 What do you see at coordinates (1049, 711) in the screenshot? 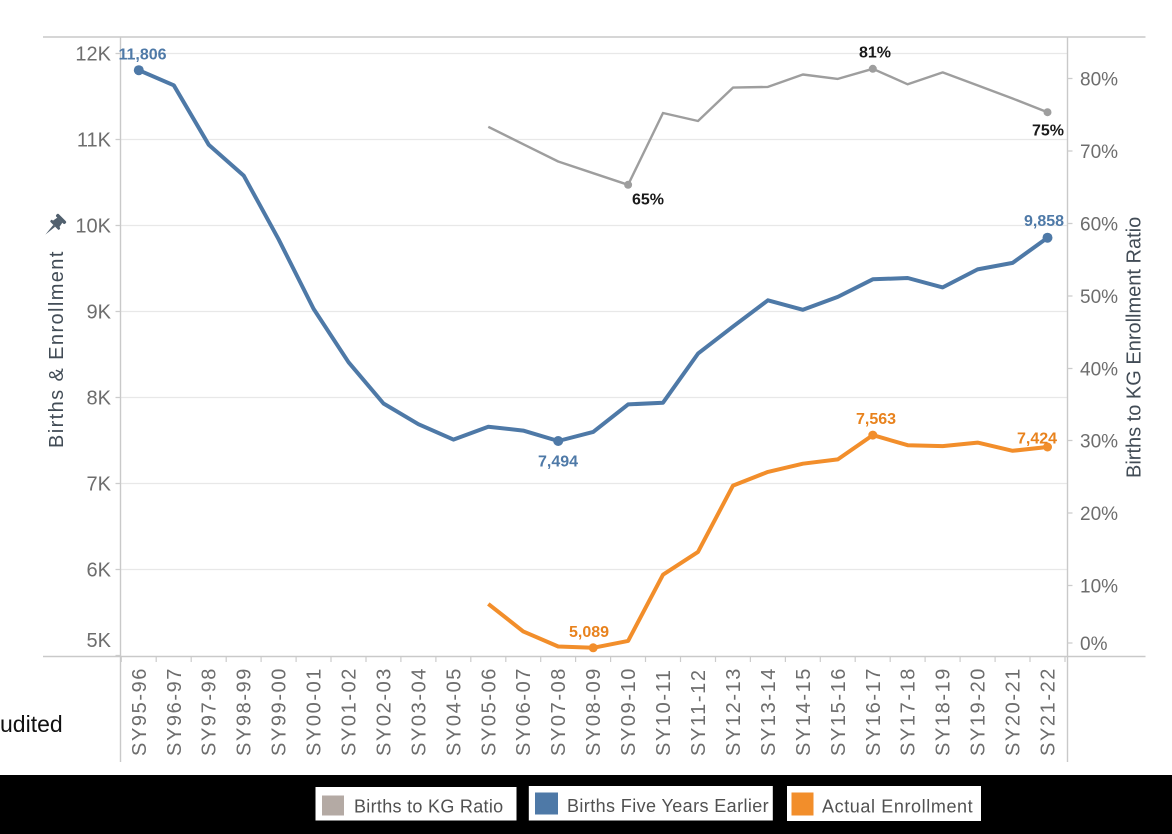
I see `svg-text: SY21-22` at bounding box center [1049, 711].